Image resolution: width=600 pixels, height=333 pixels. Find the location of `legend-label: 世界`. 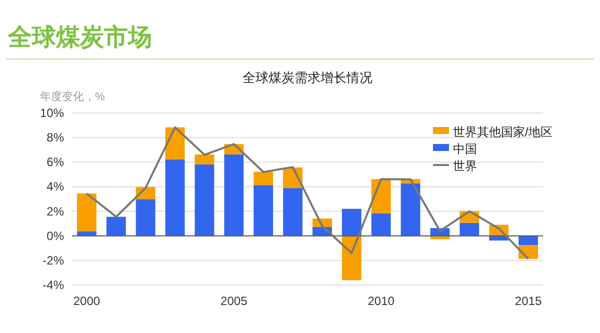

legend-label: 世界 is located at coordinates (465, 166).